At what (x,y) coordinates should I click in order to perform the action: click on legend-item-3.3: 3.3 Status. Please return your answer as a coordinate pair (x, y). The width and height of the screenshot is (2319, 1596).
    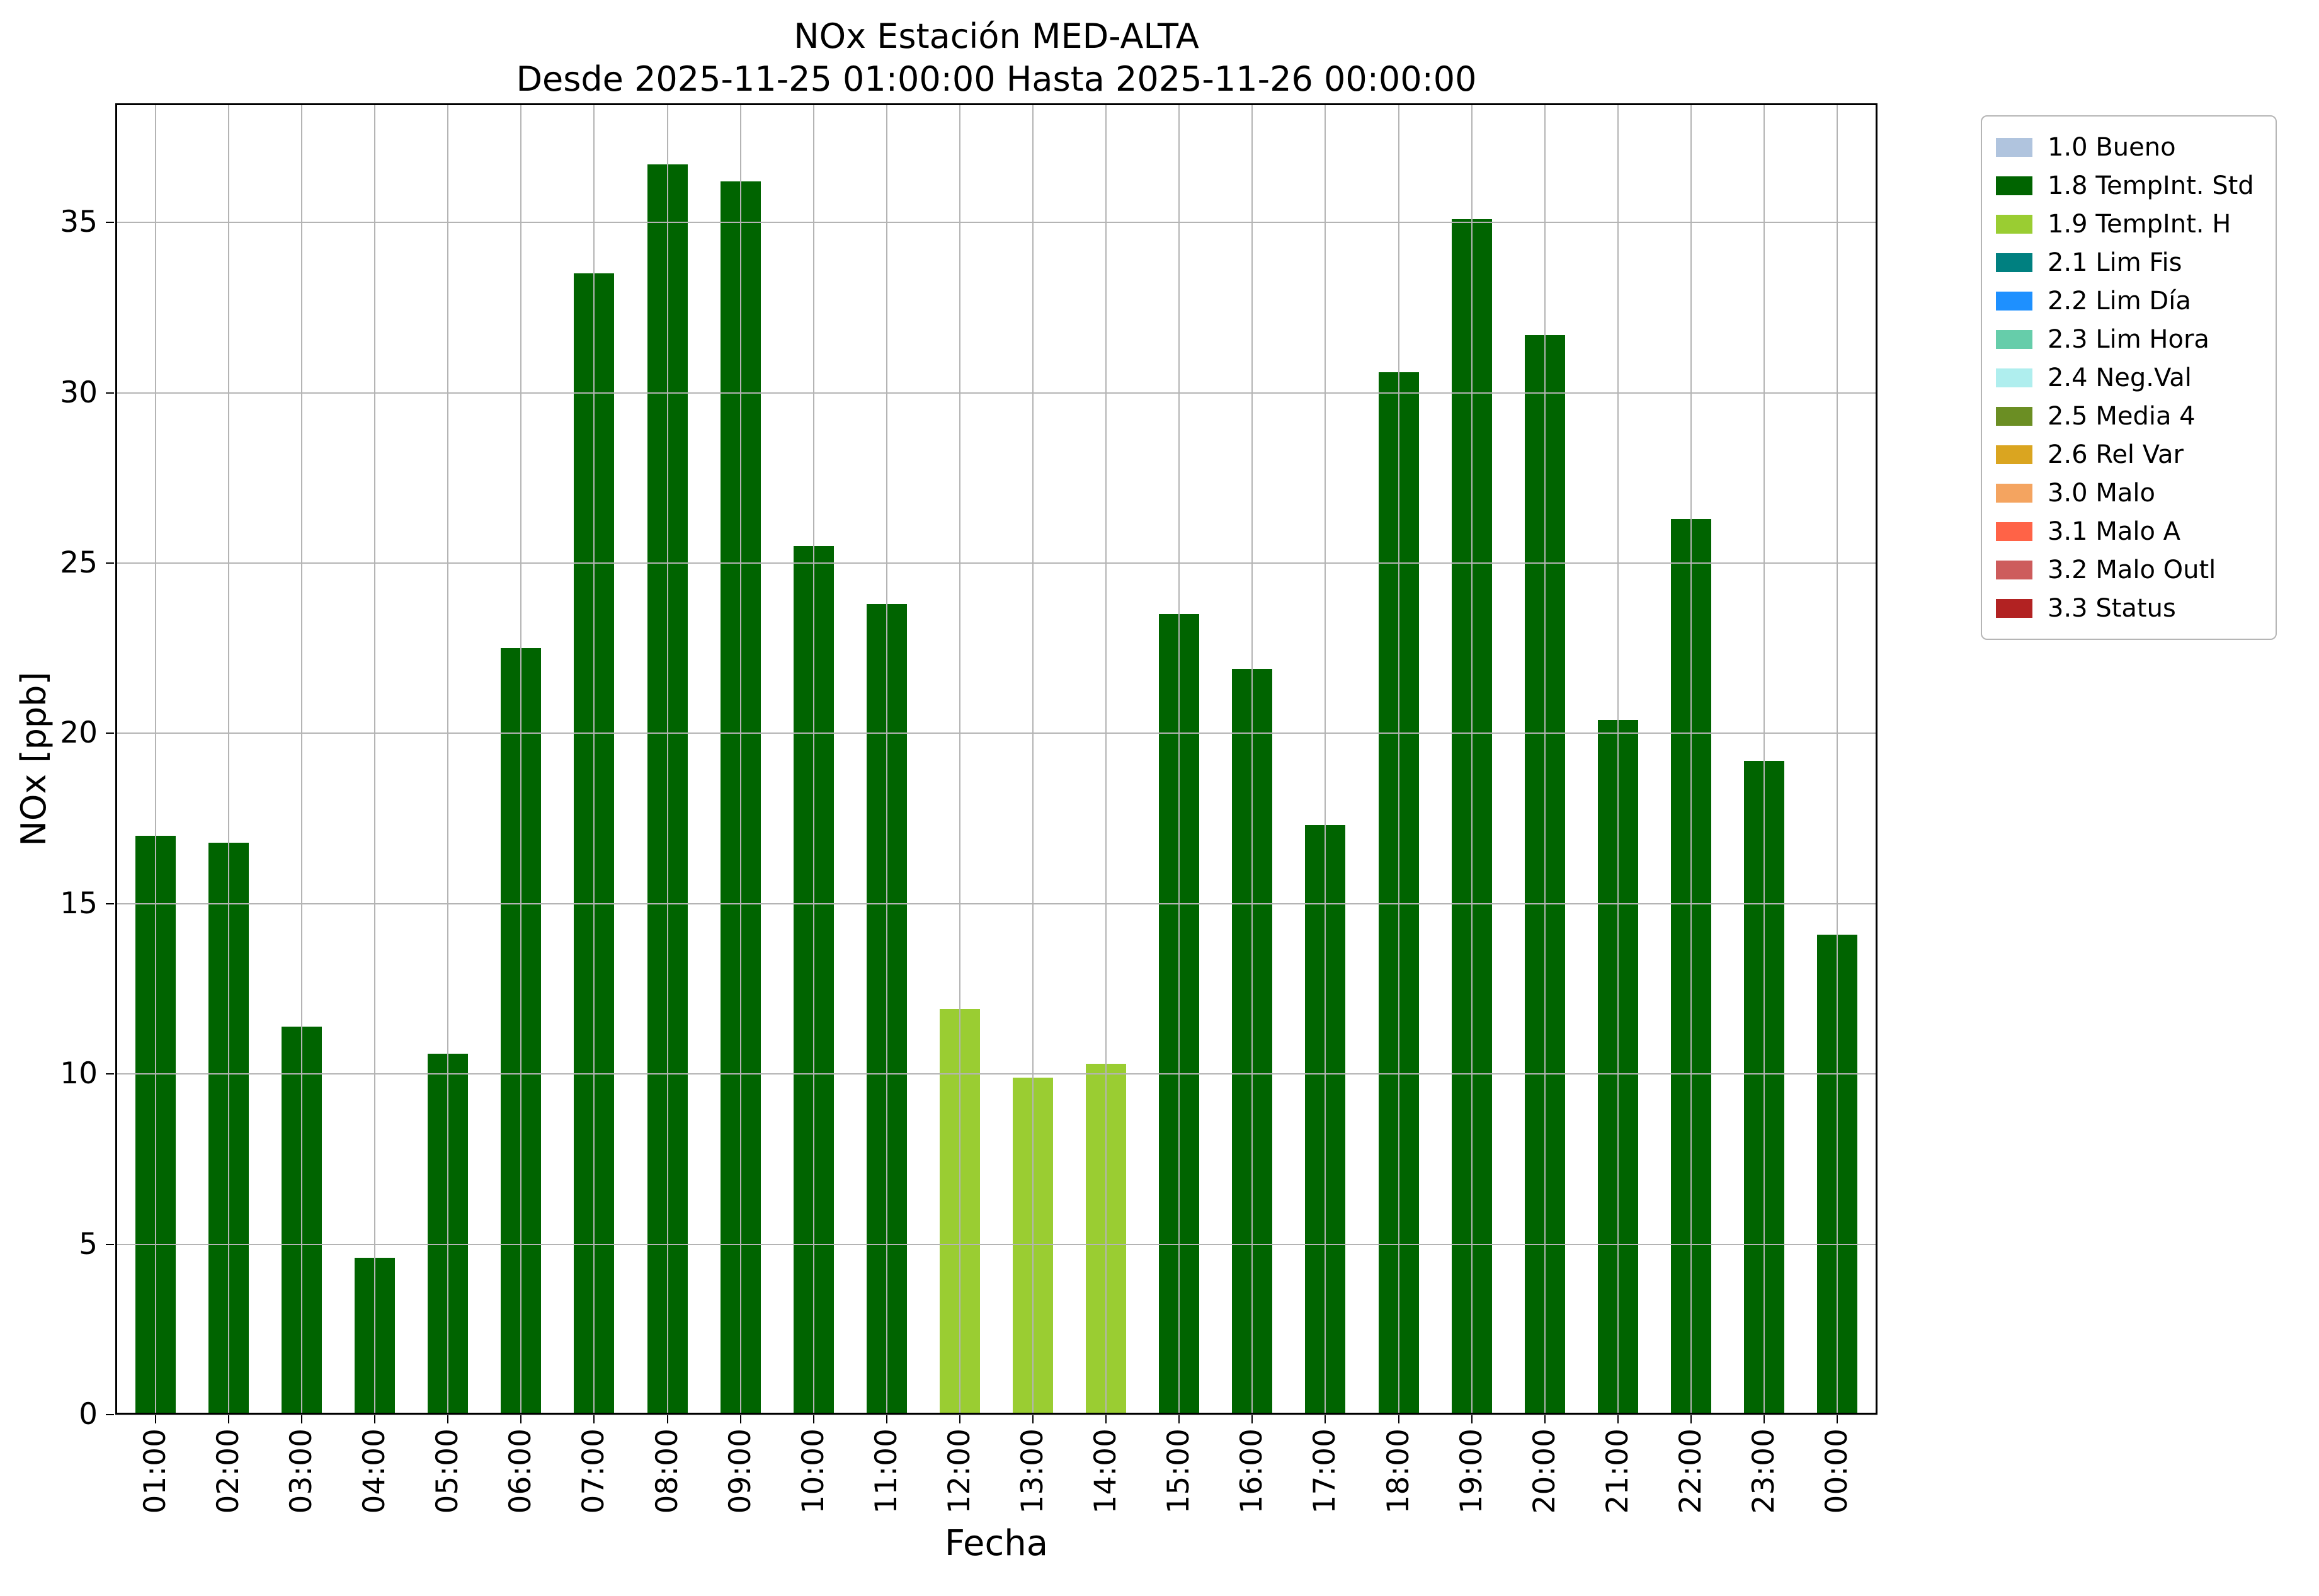
    Looking at the image, I should click on (2129, 608).